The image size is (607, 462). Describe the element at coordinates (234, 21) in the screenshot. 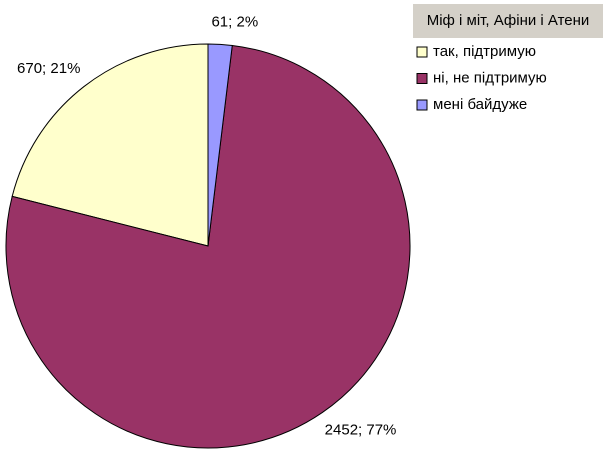

I see `data-label: 61; 2%` at that location.